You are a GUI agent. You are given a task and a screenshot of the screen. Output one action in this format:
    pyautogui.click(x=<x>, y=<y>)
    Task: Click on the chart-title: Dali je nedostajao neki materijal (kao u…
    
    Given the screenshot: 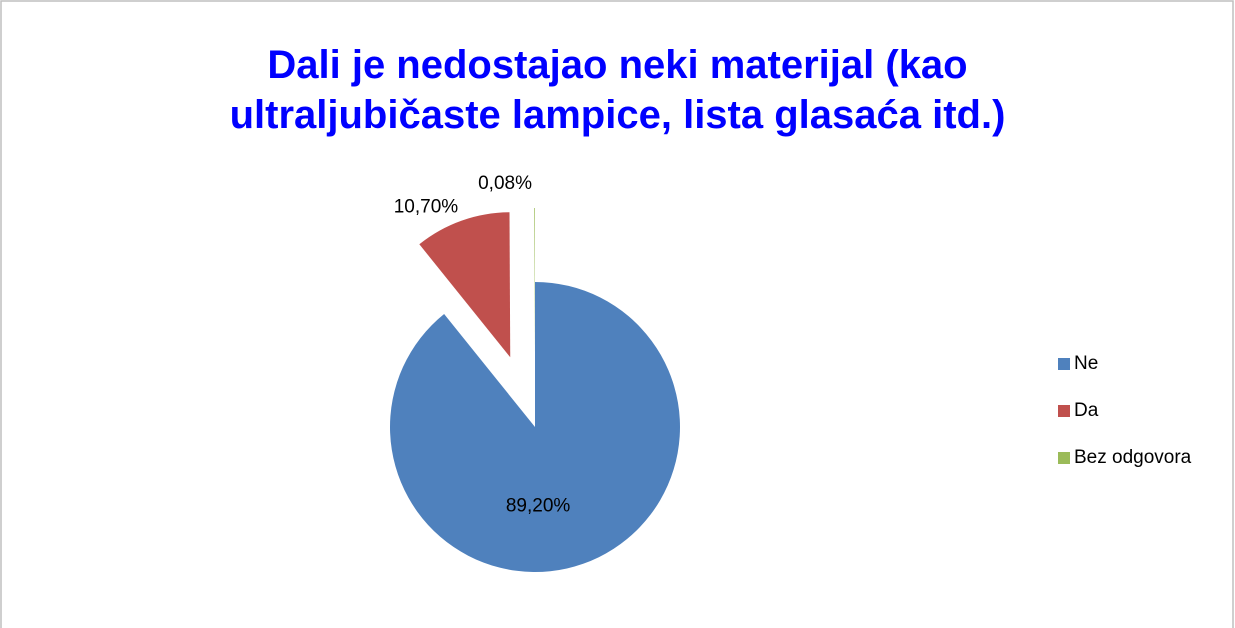 What is the action you would take?
    pyautogui.click(x=617, y=90)
    